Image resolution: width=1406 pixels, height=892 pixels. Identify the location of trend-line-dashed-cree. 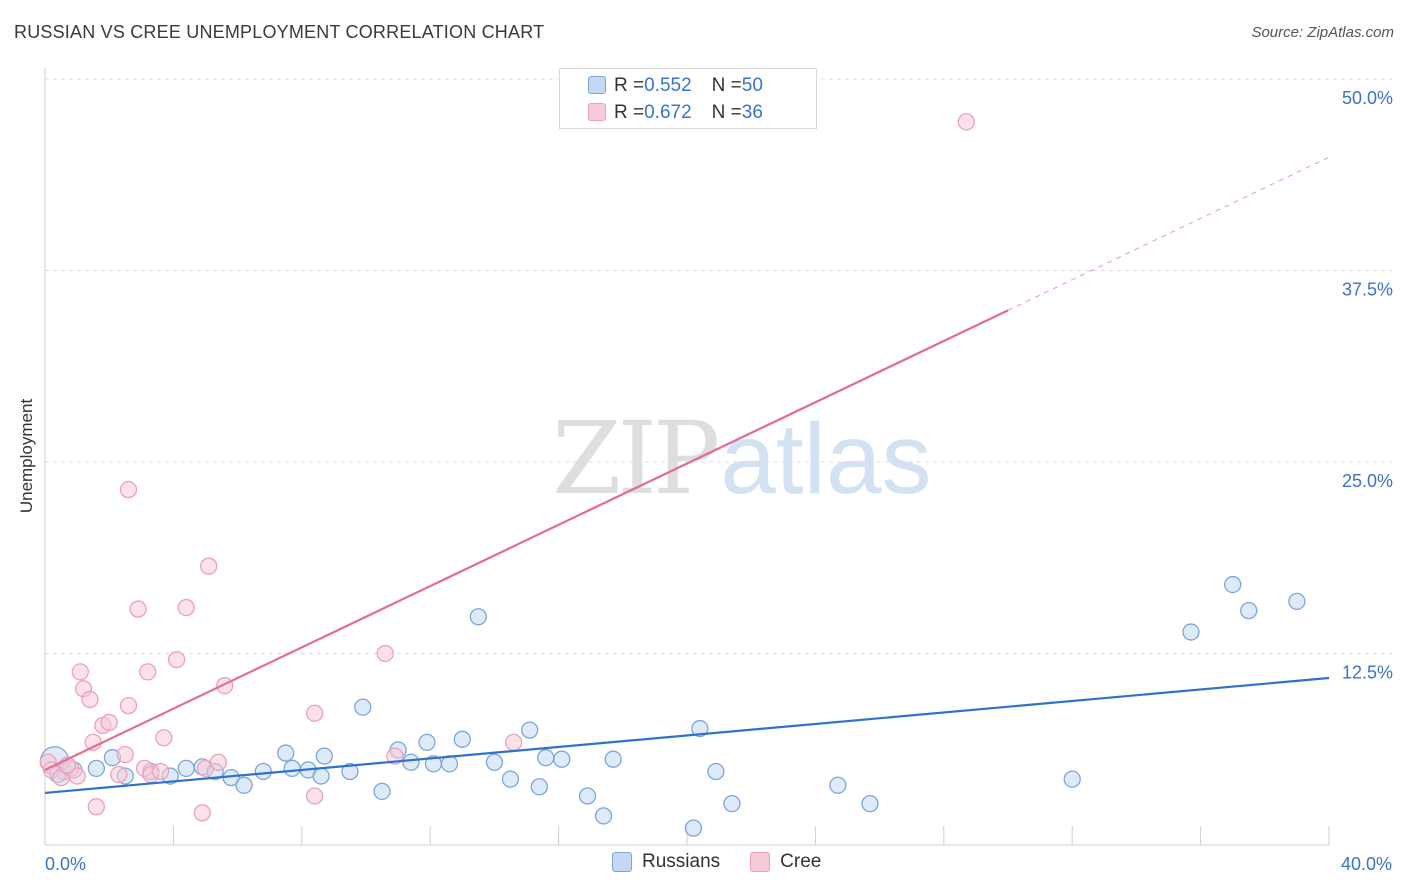
(1168, 233).